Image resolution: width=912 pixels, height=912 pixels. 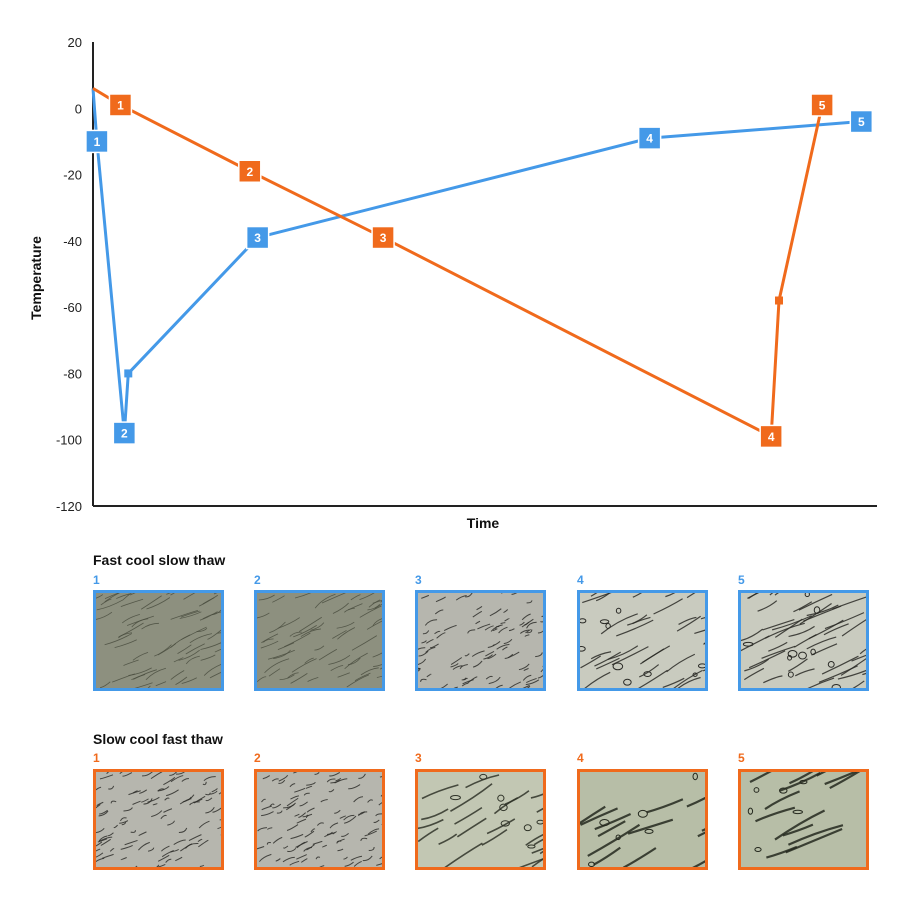 What do you see at coordinates (69, 506) in the screenshot?
I see `y-tick-label: -120` at bounding box center [69, 506].